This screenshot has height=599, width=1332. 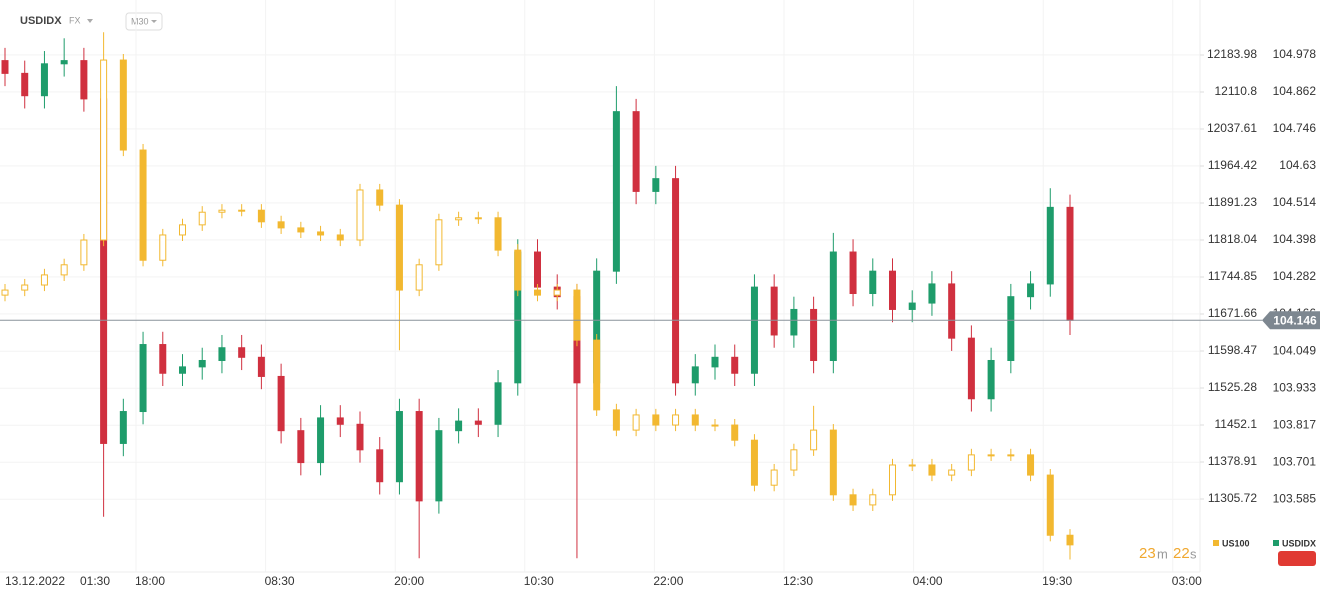 I want to click on sell-button, so click(x=1297, y=558).